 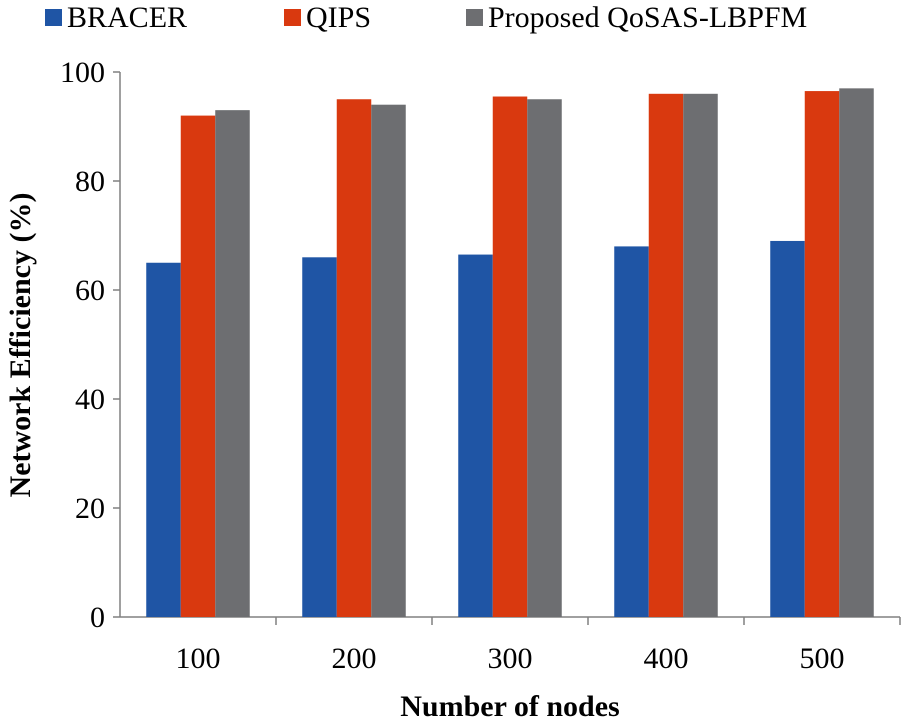 What do you see at coordinates (509, 706) in the screenshot?
I see `x-axis-title: Number of nodes` at bounding box center [509, 706].